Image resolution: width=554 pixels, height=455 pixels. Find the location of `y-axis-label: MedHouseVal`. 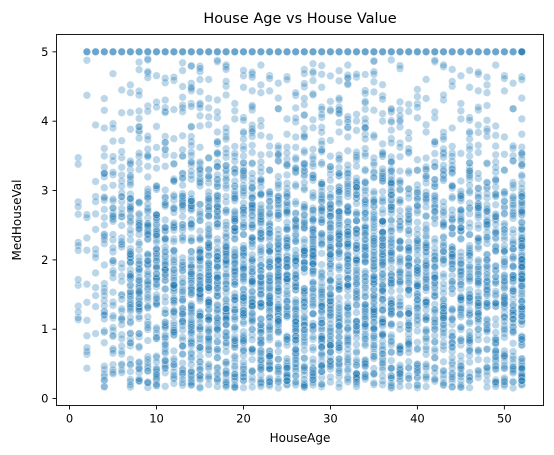

y-axis-label: MedHouseVal is located at coordinates (17, 220).